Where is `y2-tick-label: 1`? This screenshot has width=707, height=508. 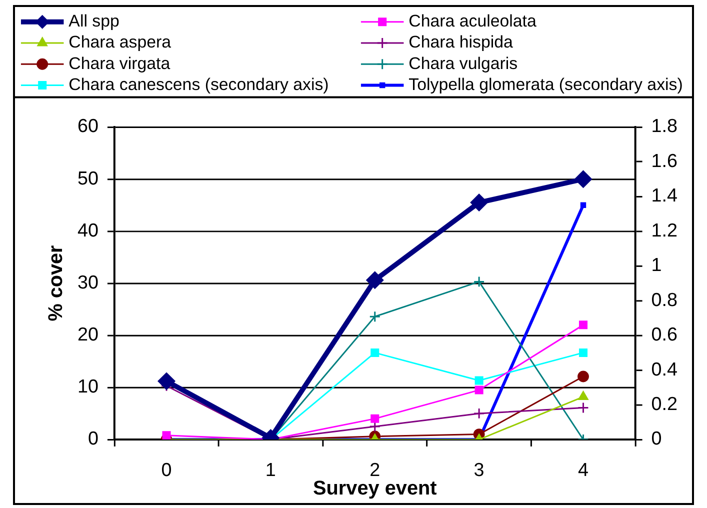
y2-tick-label: 1 is located at coordinates (656, 265).